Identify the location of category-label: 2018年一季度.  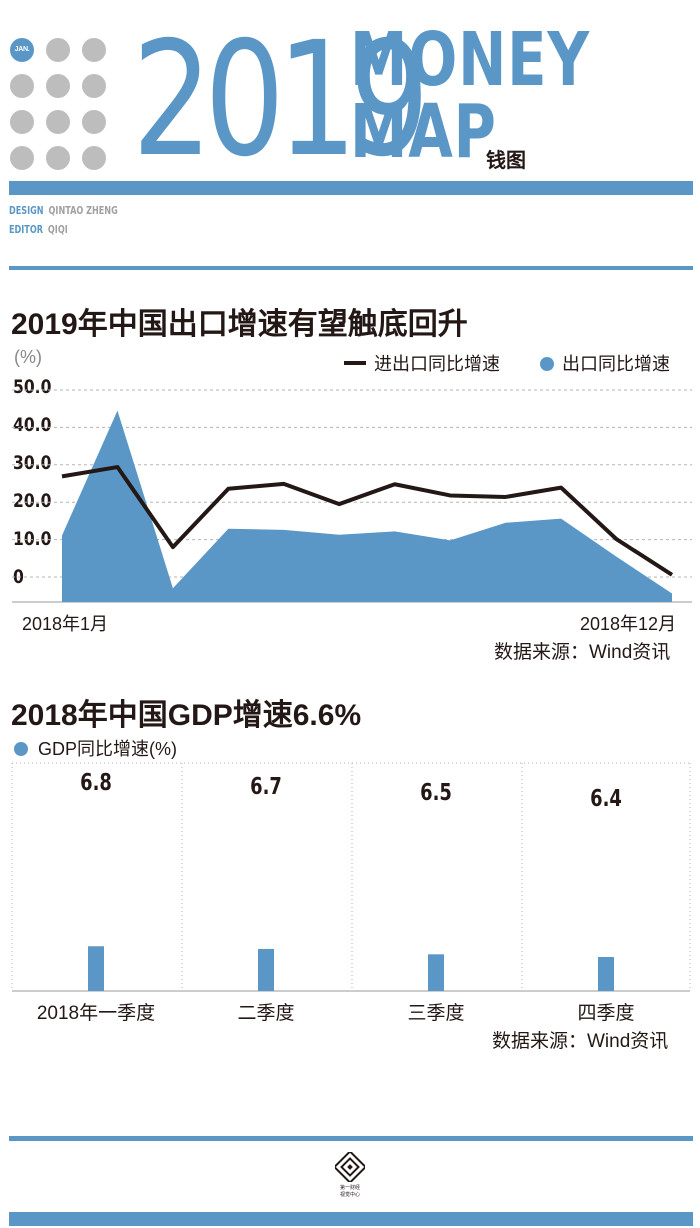
(96, 1013).